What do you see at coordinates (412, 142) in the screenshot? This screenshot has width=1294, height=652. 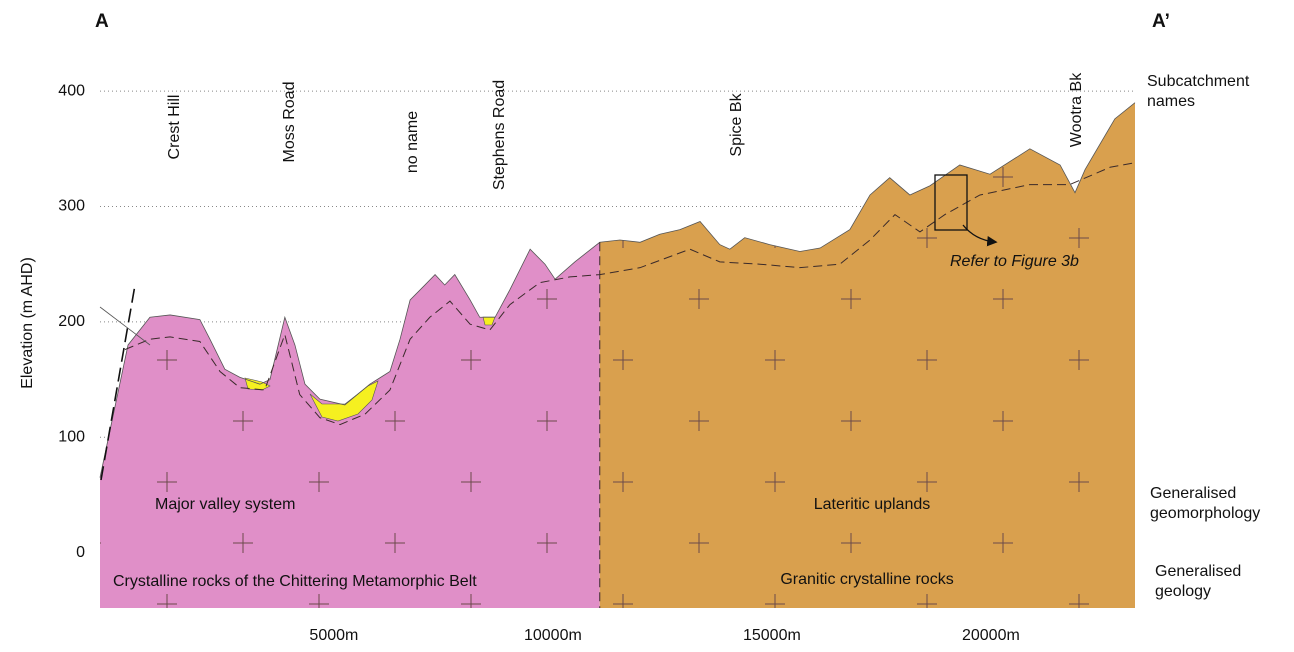 I see `subcatchment-label: no name` at bounding box center [412, 142].